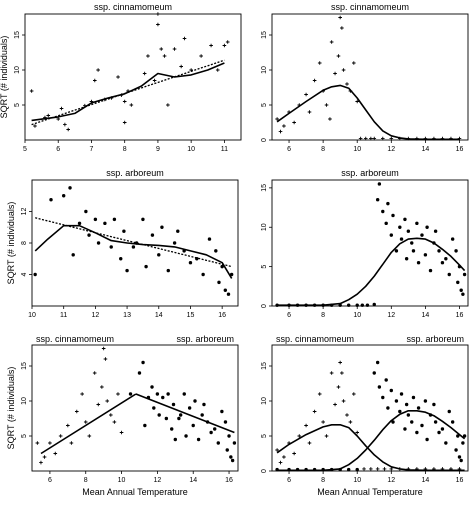 This screenshot has height=505, width=474. I want to click on y-tick-label: 5, so click(17, 105).